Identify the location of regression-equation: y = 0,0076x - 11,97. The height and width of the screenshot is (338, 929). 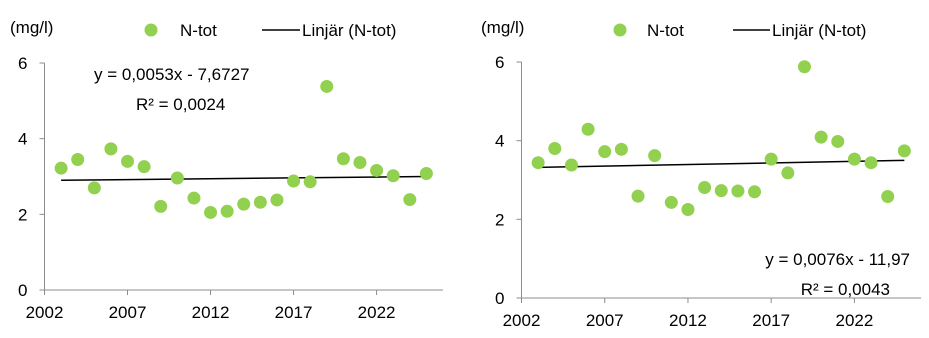
(837, 259).